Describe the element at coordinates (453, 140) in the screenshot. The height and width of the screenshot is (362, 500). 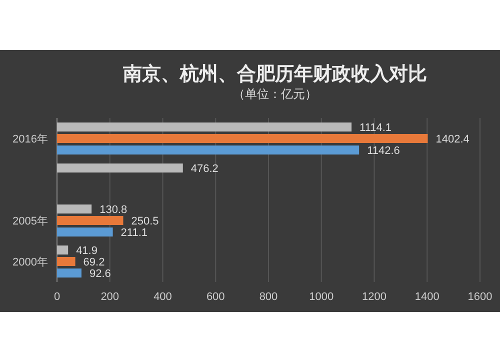
I see `data-label: 1402.4` at that location.